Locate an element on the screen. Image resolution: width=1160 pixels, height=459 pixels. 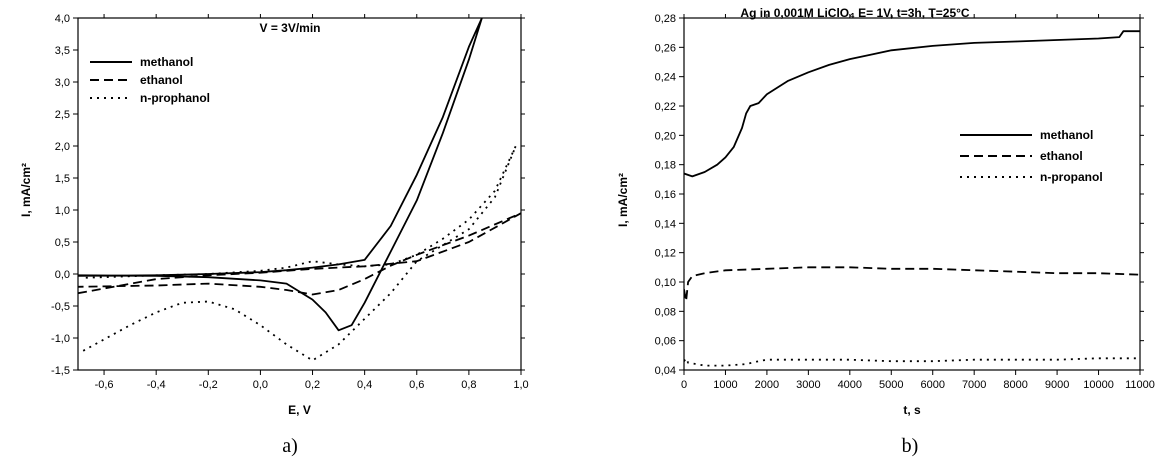
y-tick-label: 0,14 is located at coordinates (665, 224).